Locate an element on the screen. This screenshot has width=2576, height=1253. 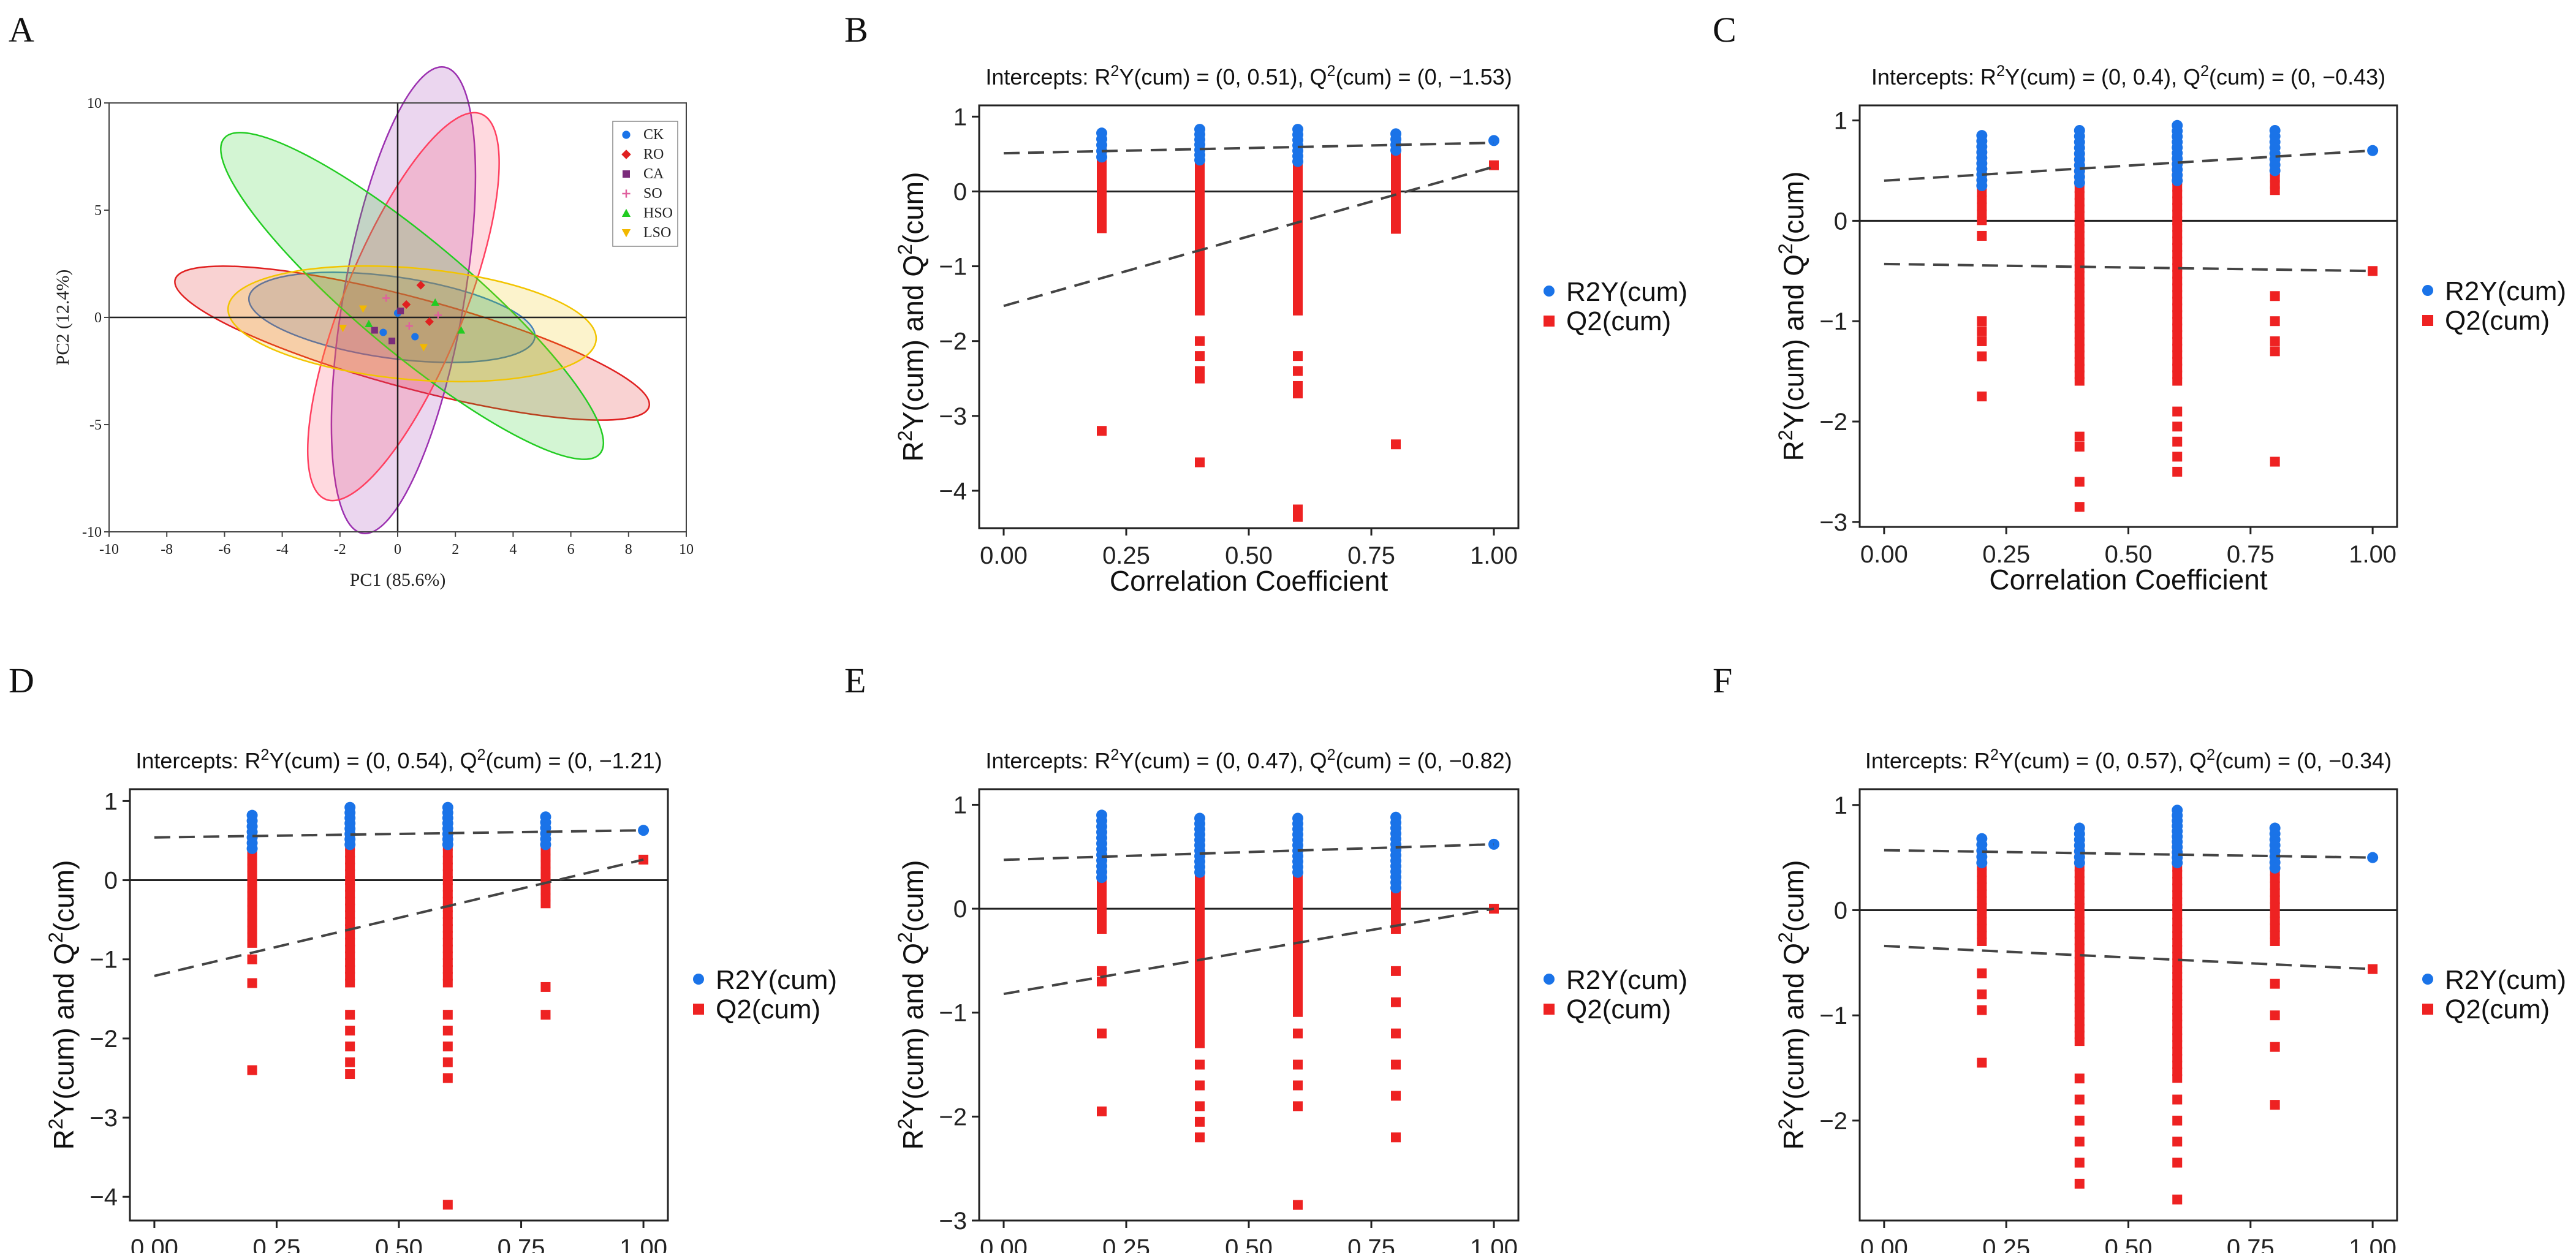
x-tick-label: 0.75 is located at coordinates (2251, 1244).